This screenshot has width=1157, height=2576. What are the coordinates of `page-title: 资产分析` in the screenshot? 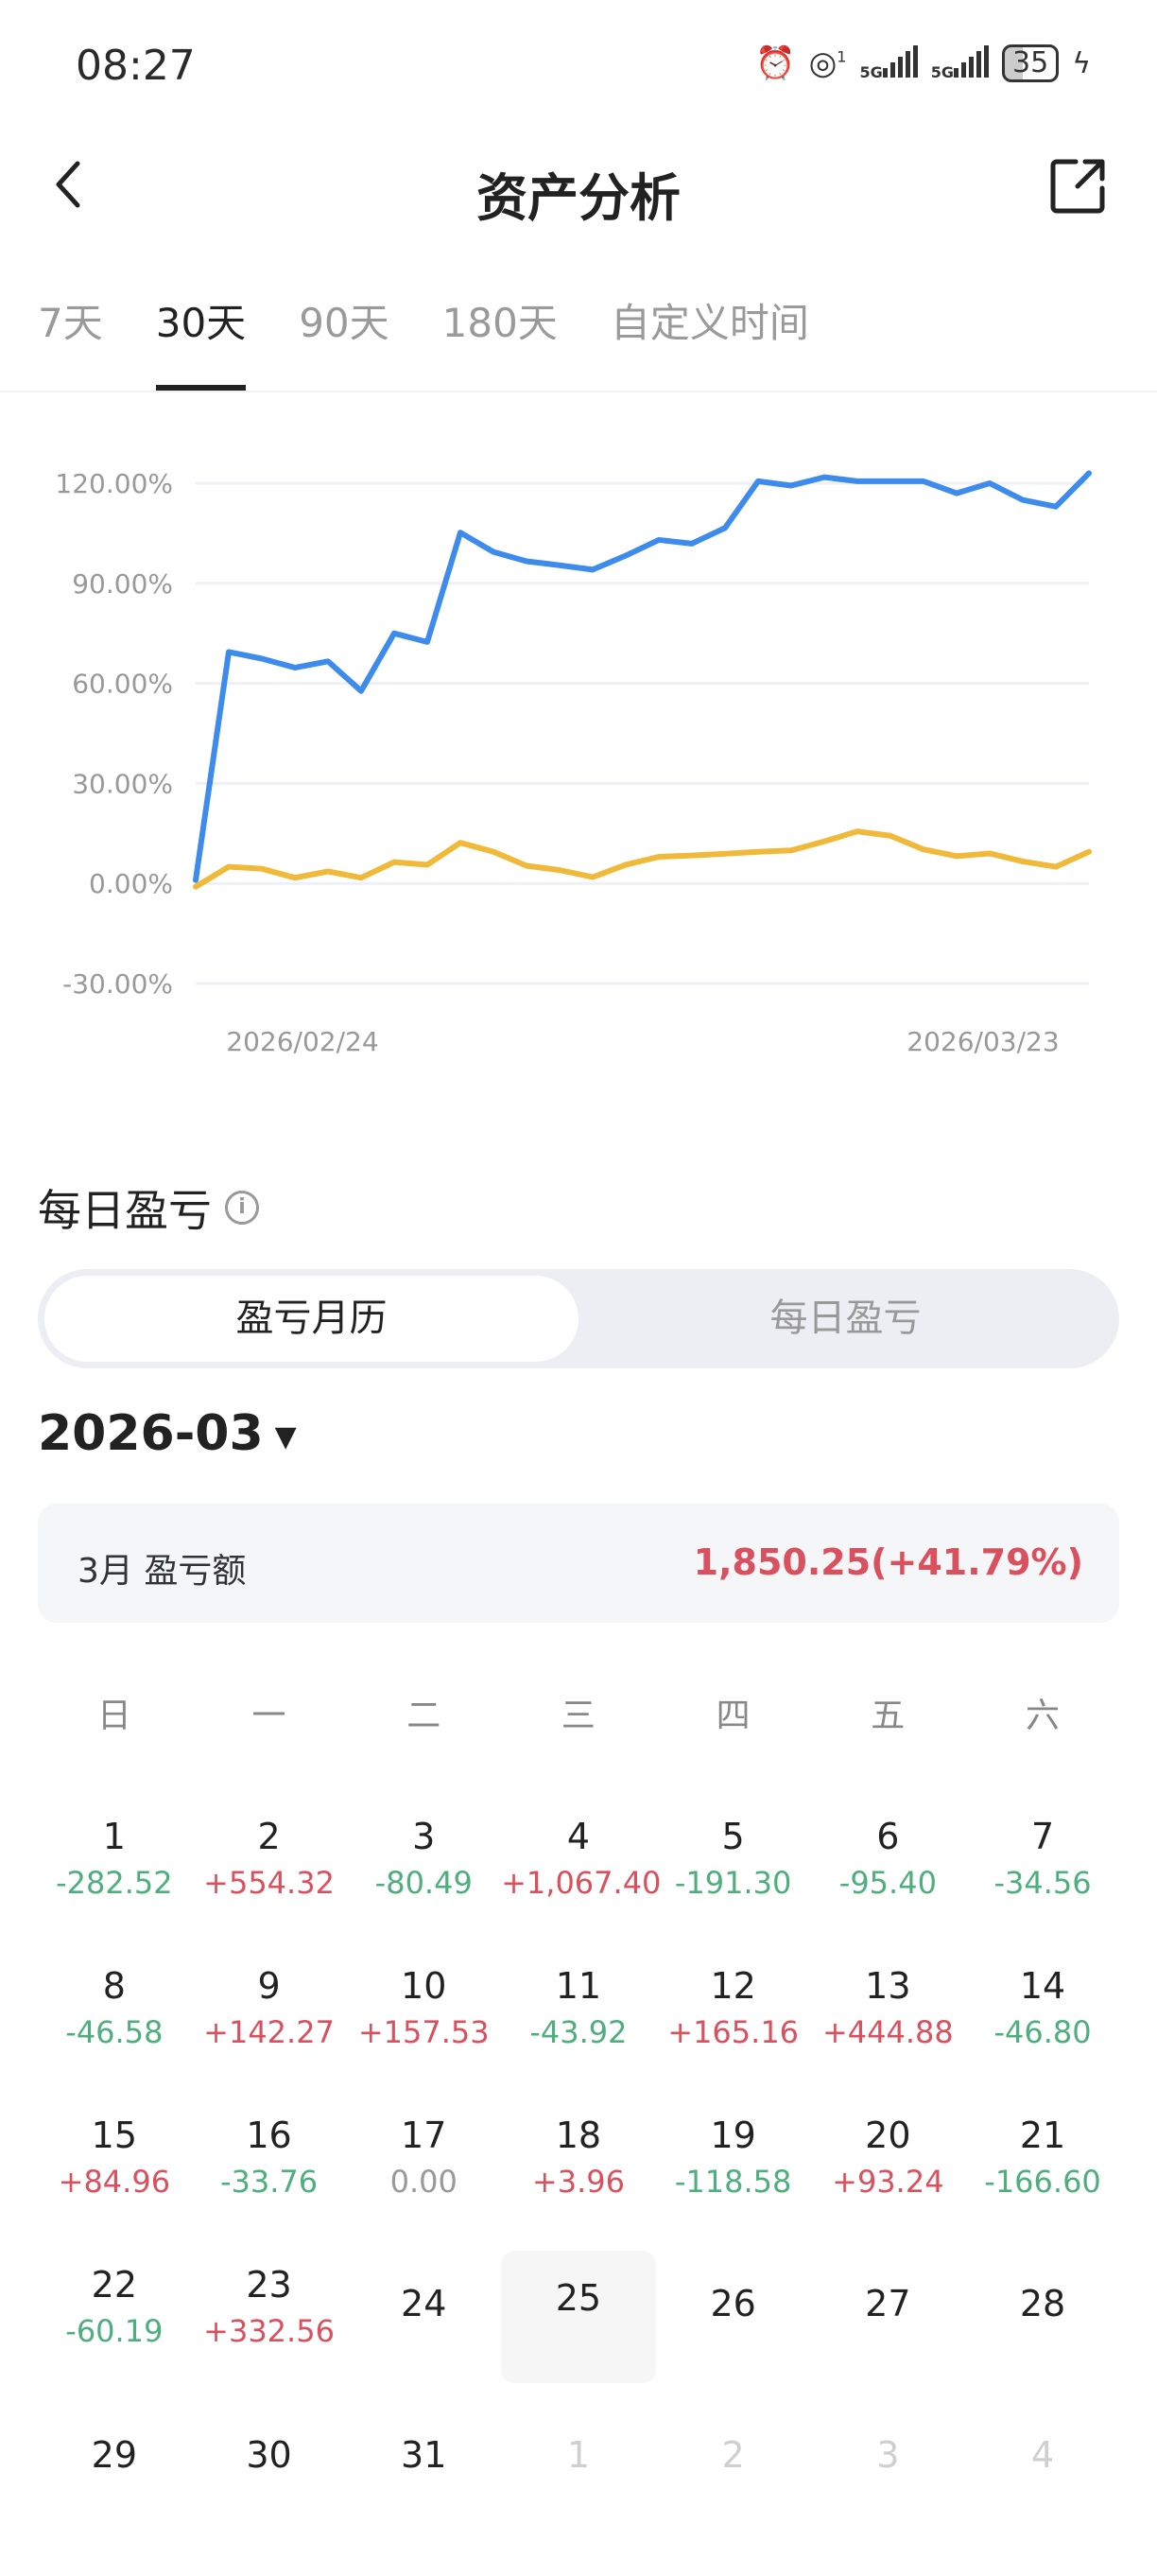 It's located at (578, 193).